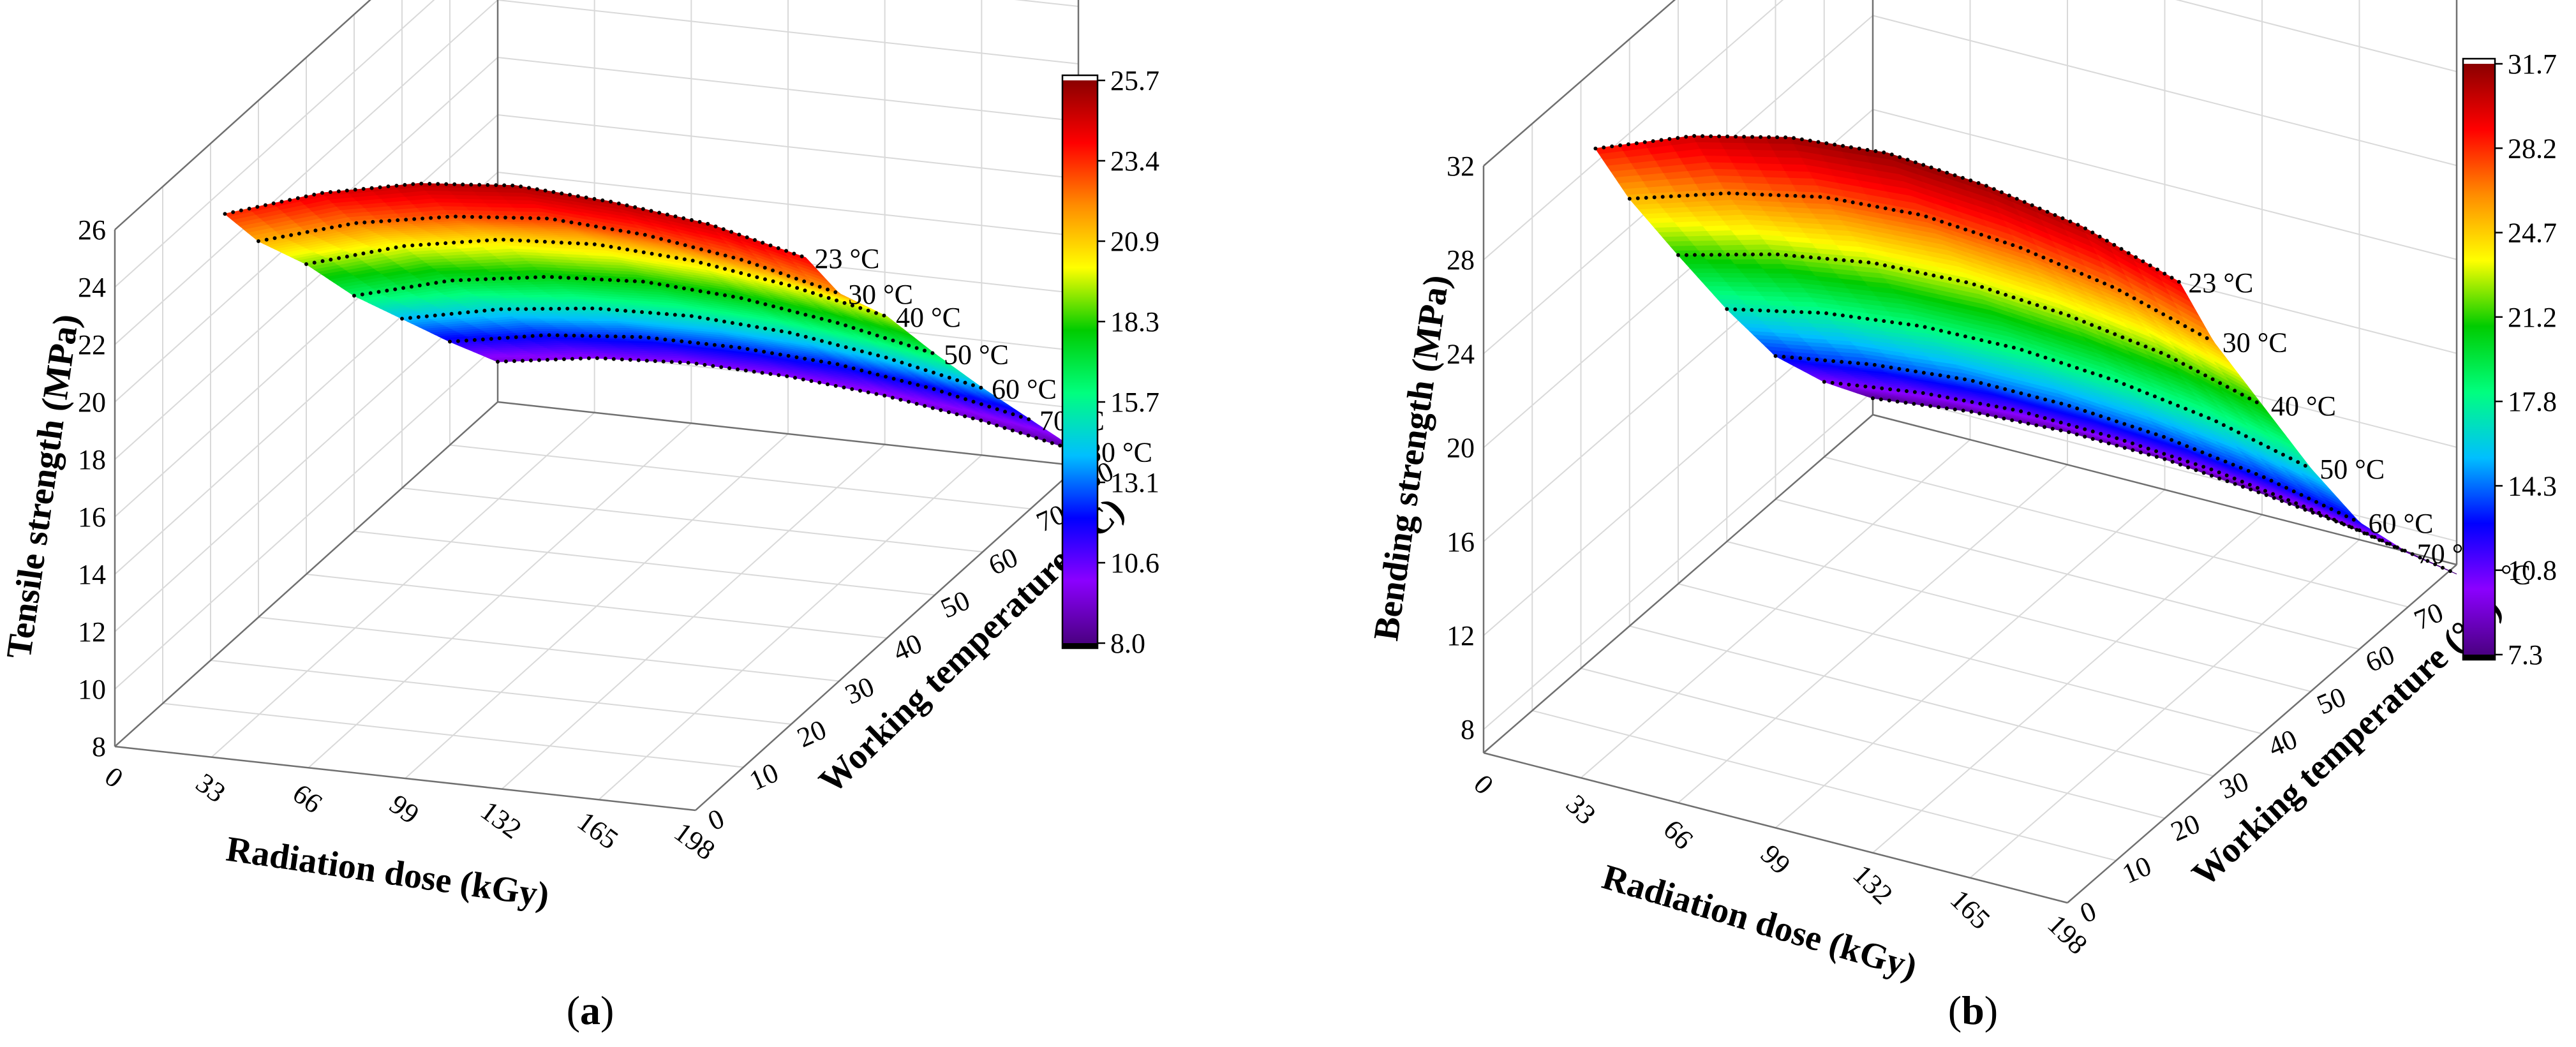  What do you see at coordinates (2347, 741) in the screenshot?
I see `y-axis-title: Working temperature (°C)` at bounding box center [2347, 741].